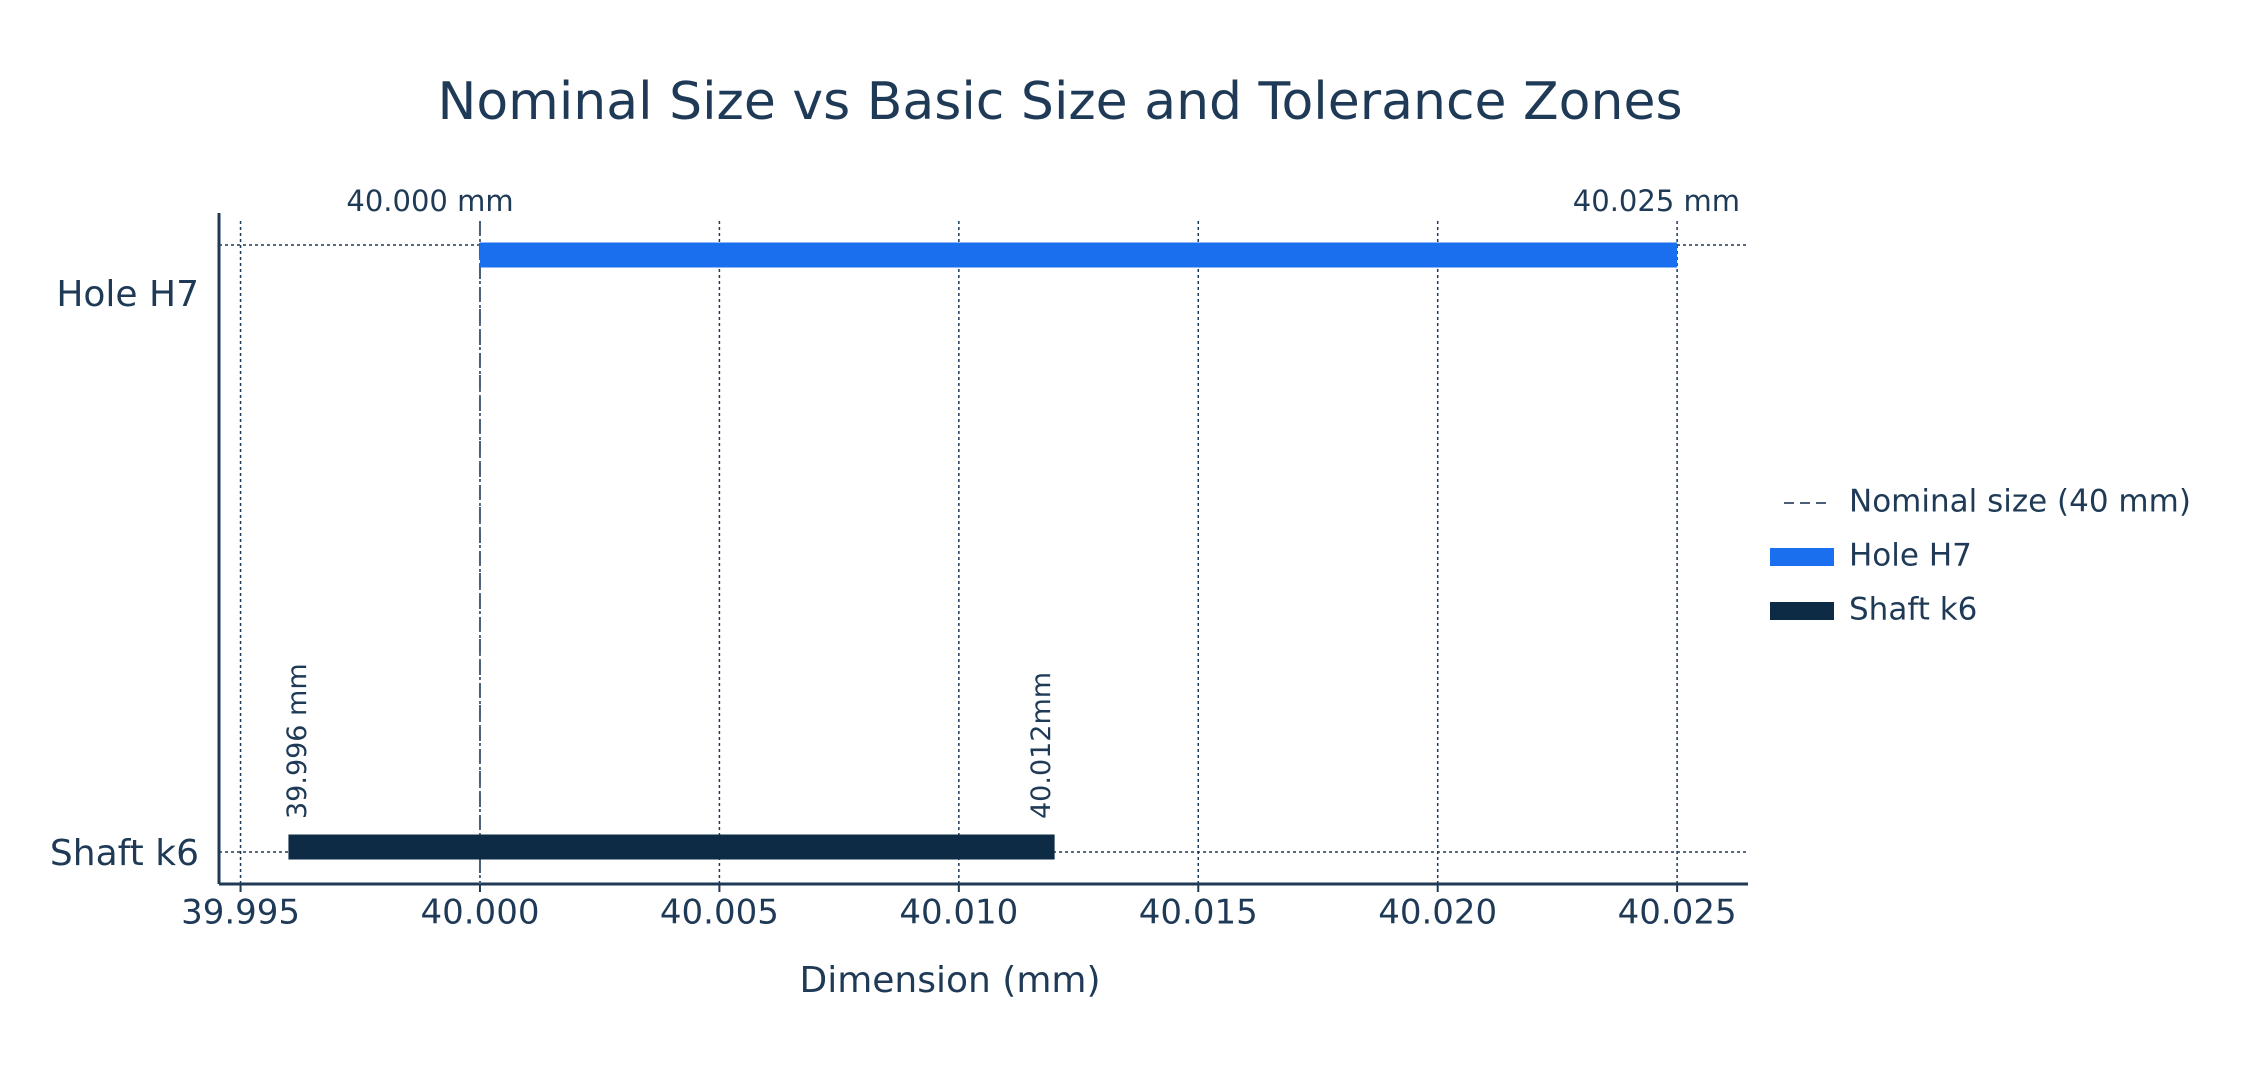  What do you see at coordinates (127, 294) in the screenshot?
I see `y-tick-label: Hole H7` at bounding box center [127, 294].